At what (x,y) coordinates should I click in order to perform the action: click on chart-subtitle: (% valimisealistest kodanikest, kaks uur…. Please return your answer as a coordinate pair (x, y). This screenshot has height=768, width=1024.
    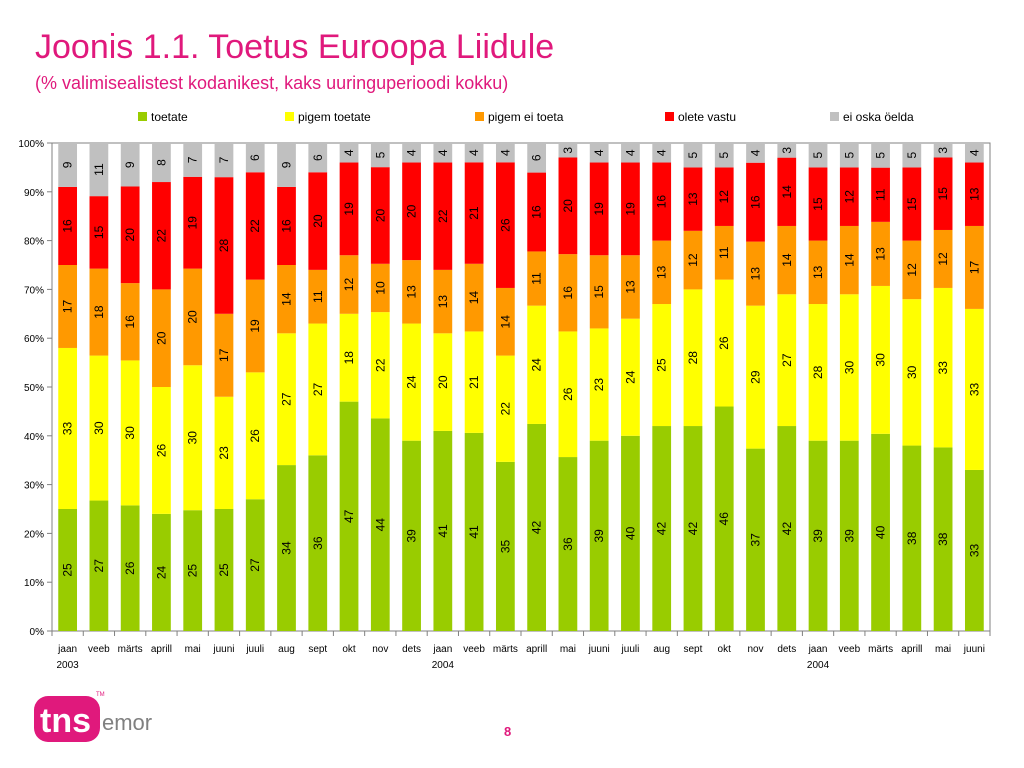
    Looking at the image, I should click on (272, 83).